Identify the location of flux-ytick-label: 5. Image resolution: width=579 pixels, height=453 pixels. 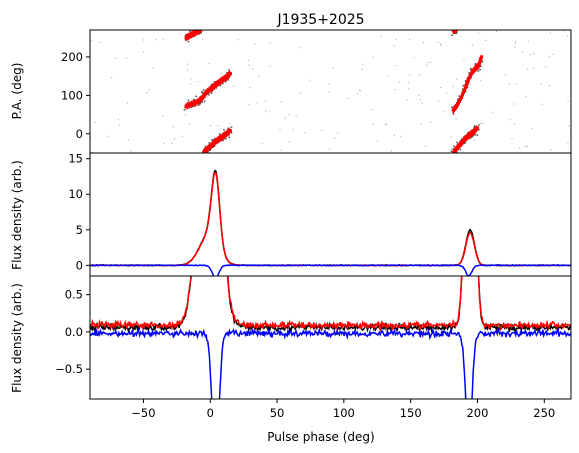
(79, 230).